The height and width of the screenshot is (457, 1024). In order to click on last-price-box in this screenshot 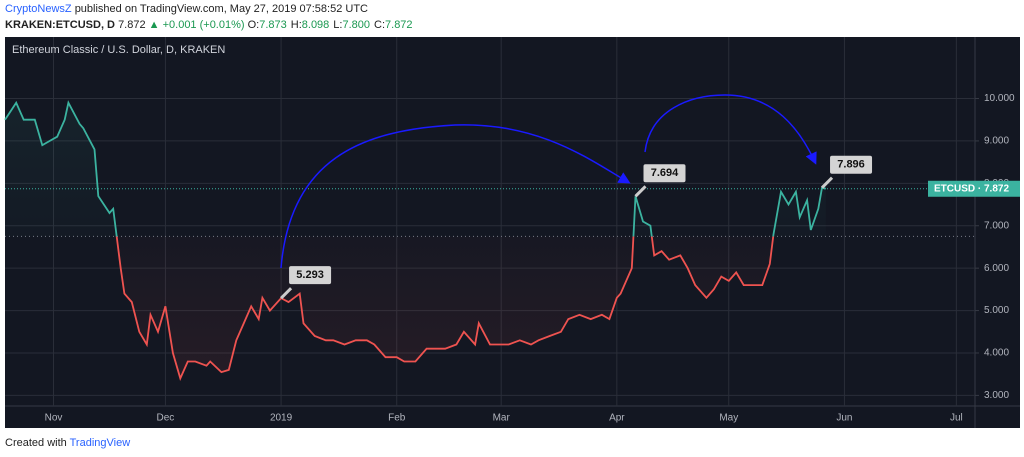, I will do `click(974, 188)`.